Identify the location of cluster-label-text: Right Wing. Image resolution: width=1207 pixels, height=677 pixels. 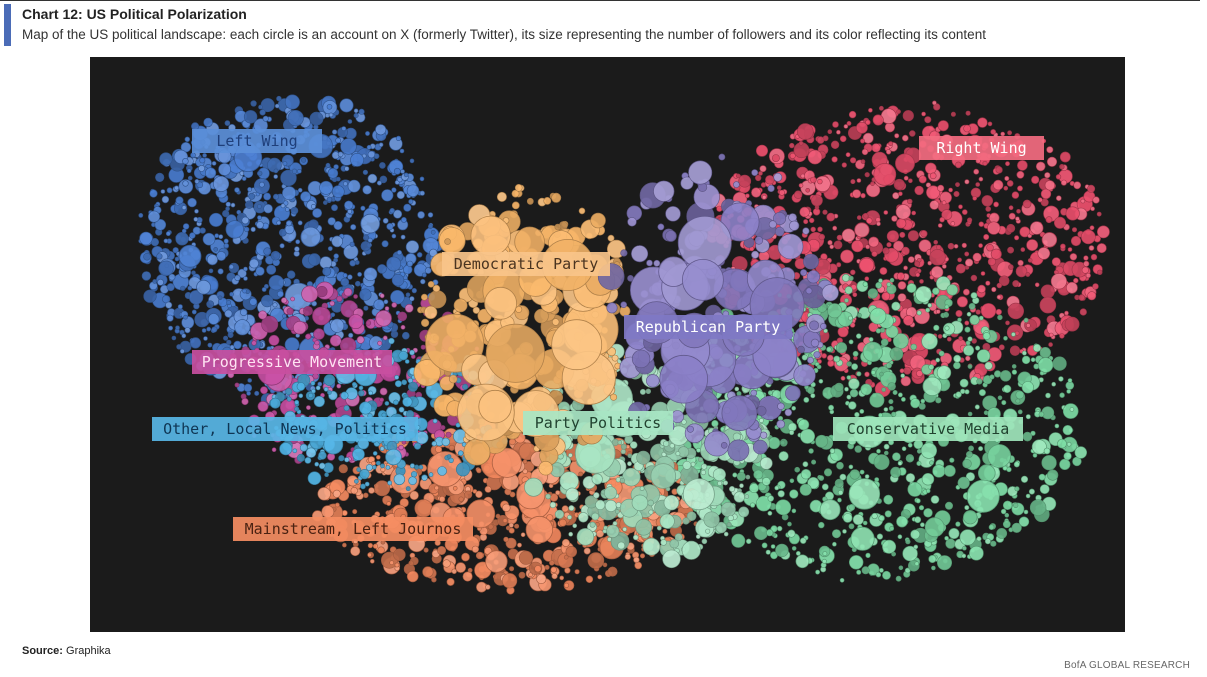
(981, 148).